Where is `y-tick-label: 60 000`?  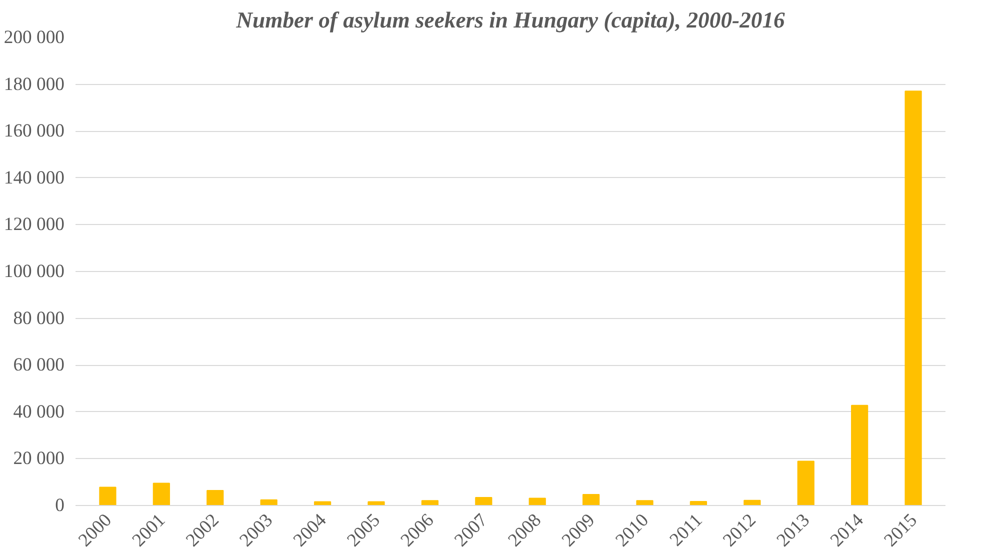
y-tick-label: 60 000 is located at coordinates (39, 365).